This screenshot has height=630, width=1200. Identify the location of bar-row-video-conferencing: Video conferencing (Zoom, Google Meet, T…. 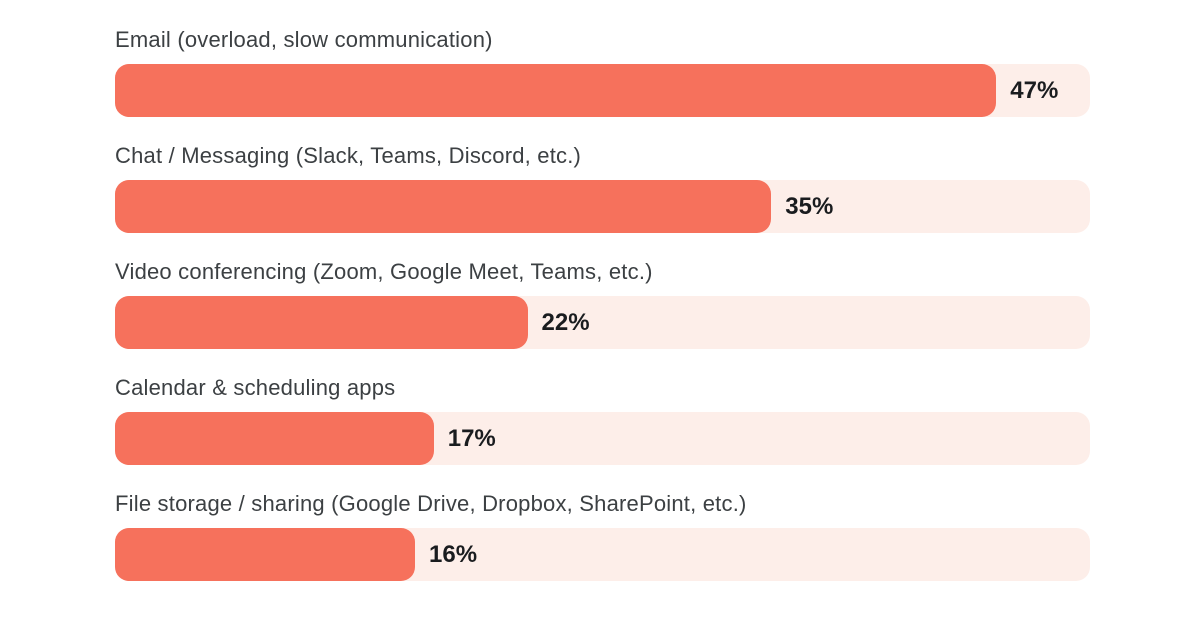
(602, 304).